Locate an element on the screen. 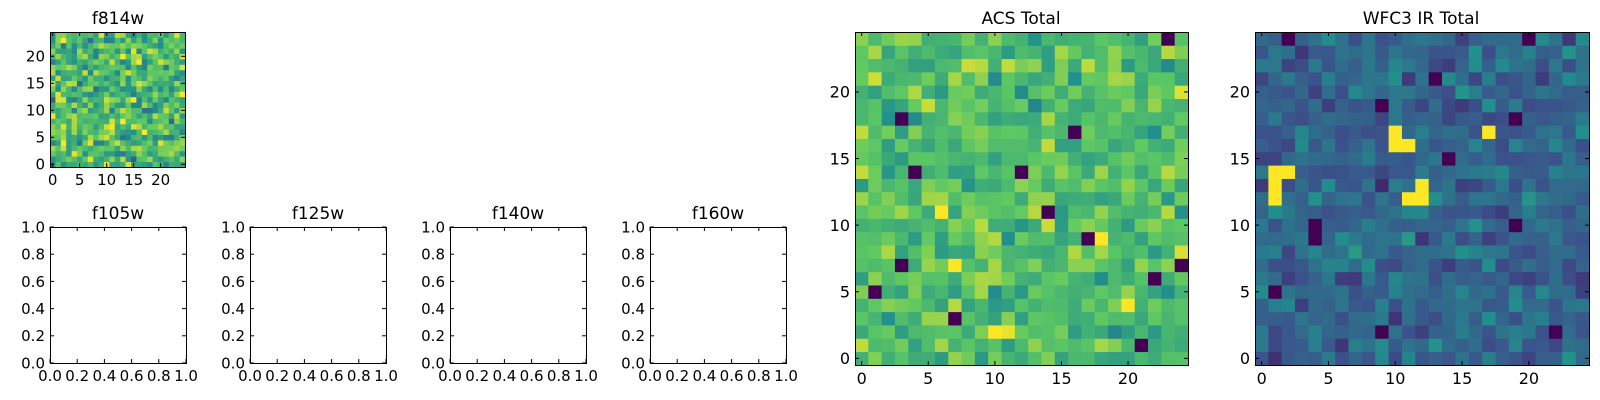 This screenshot has width=1600, height=400. y-tick-label: 20 is located at coordinates (1240, 92).